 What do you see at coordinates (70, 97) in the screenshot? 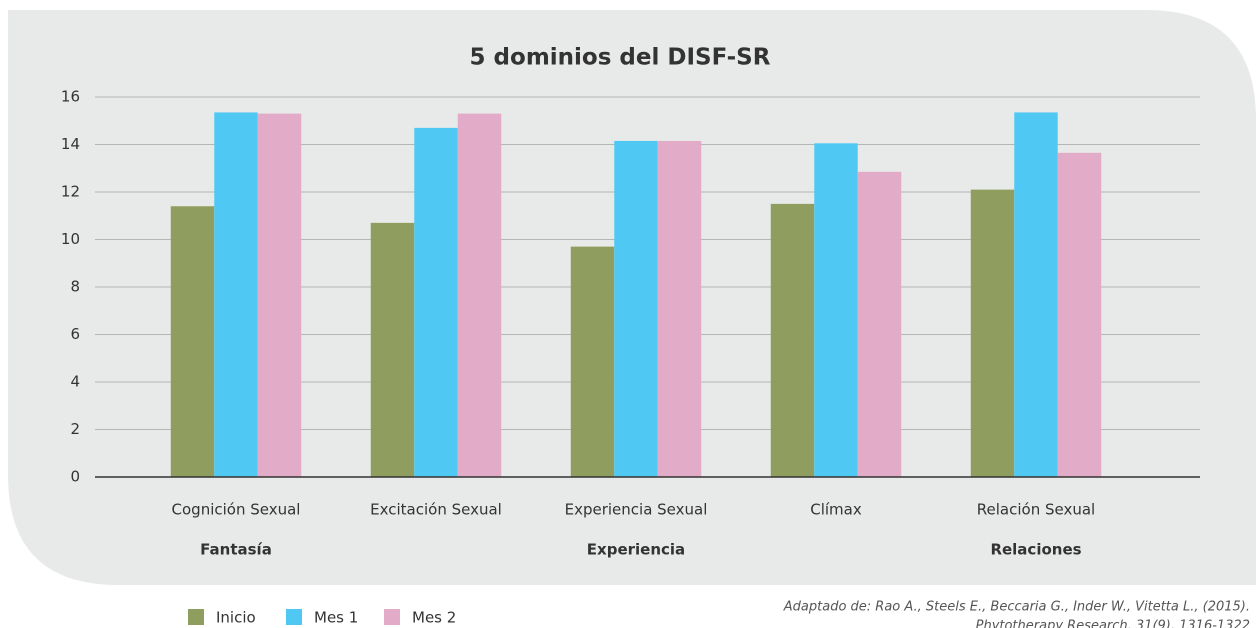
I see `y-tick-label: 16` at bounding box center [70, 97].